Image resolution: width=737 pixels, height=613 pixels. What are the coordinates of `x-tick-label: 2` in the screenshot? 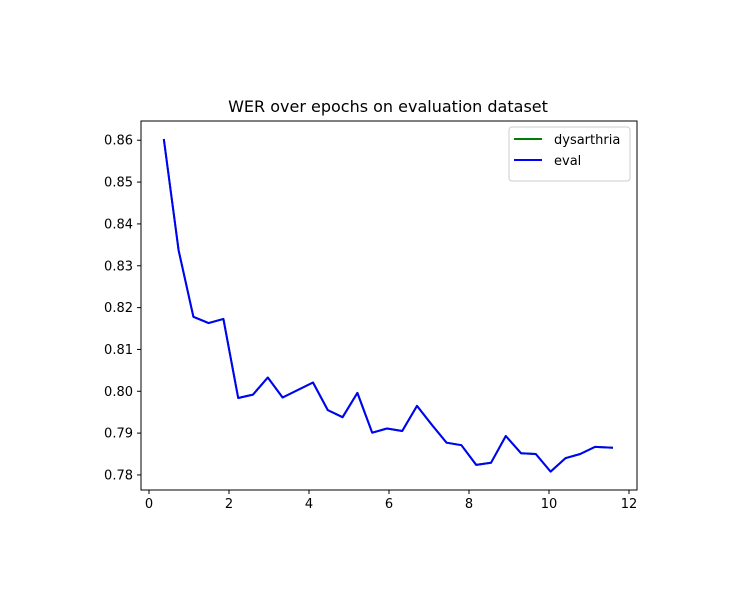 It's located at (229, 504).